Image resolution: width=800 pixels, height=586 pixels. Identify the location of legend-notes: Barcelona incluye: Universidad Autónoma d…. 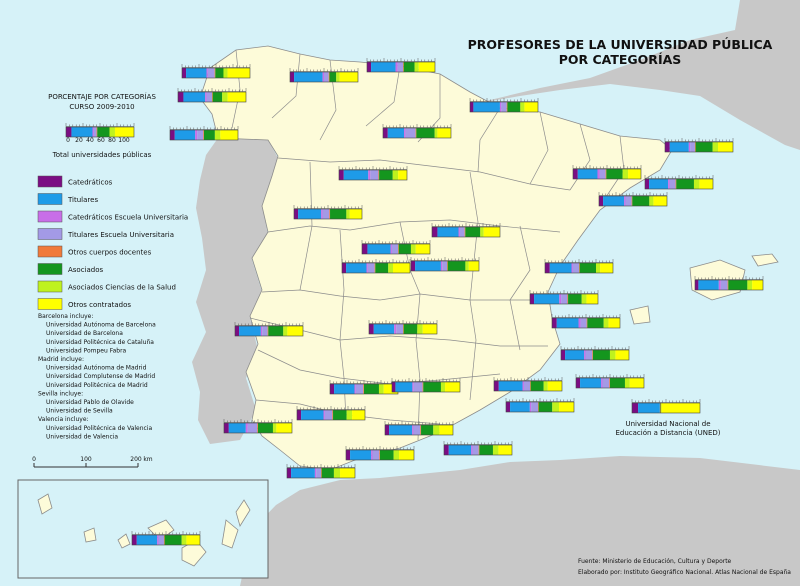
(97, 376).